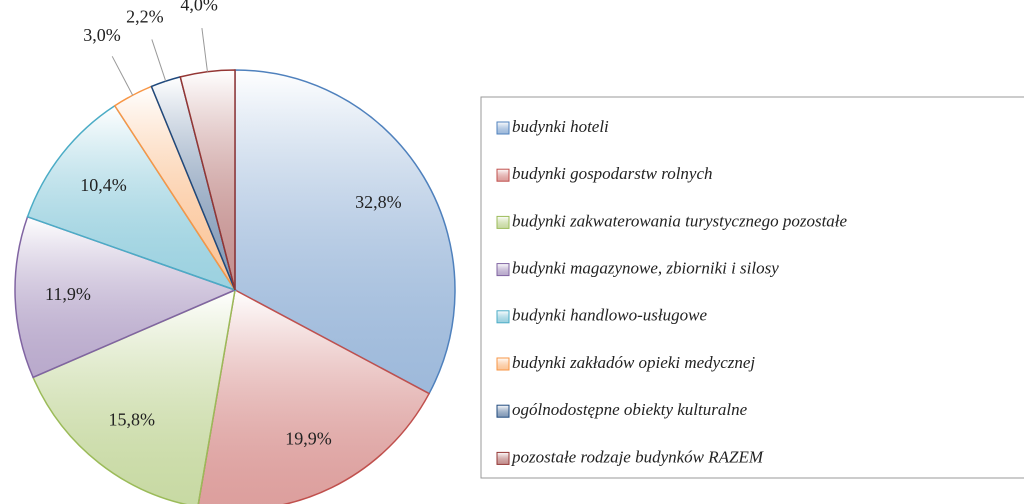  Describe the element at coordinates (308, 438) in the screenshot. I see `data-label: 19,9%` at that location.